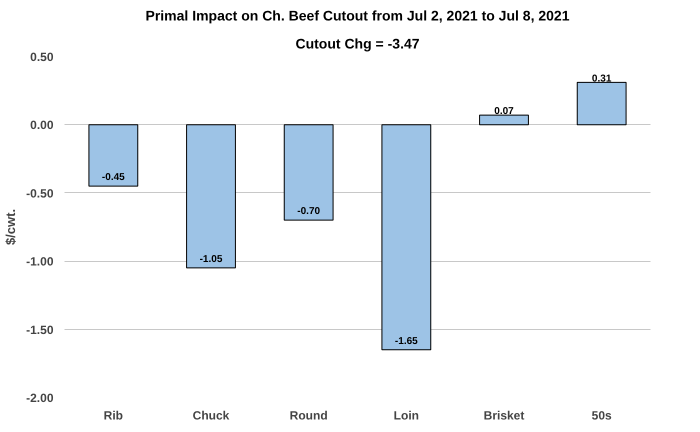 This screenshot has height=432, width=700. What do you see at coordinates (114, 178) in the screenshot?
I see `data-label: -0.45` at bounding box center [114, 178].